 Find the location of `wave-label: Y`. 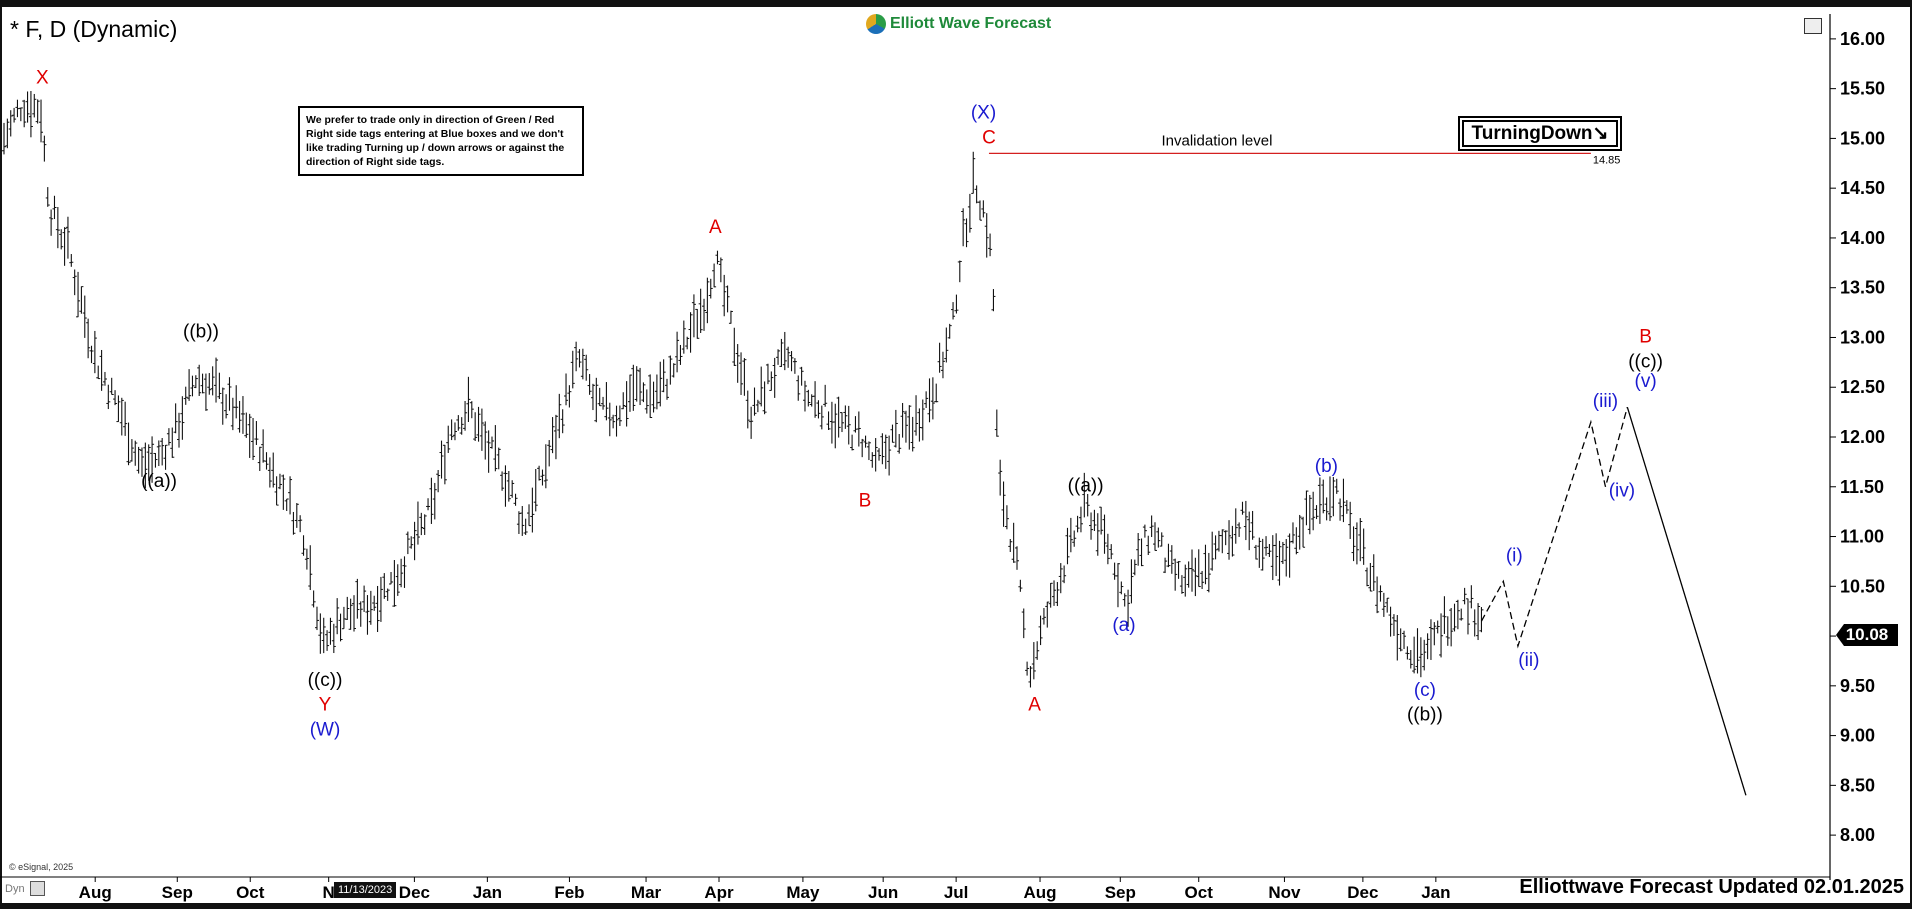

wave-label: Y is located at coordinates (325, 705).